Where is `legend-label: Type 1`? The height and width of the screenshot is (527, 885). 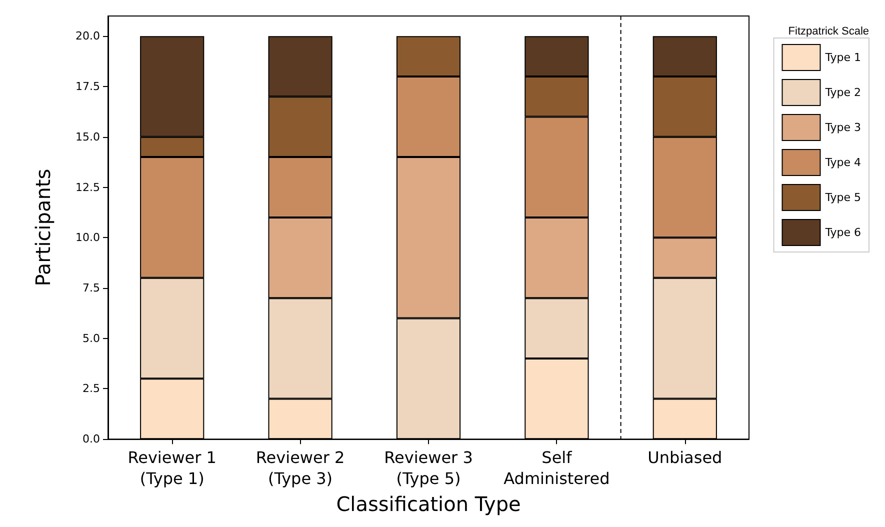
legend-label: Type 1 is located at coordinates (843, 57).